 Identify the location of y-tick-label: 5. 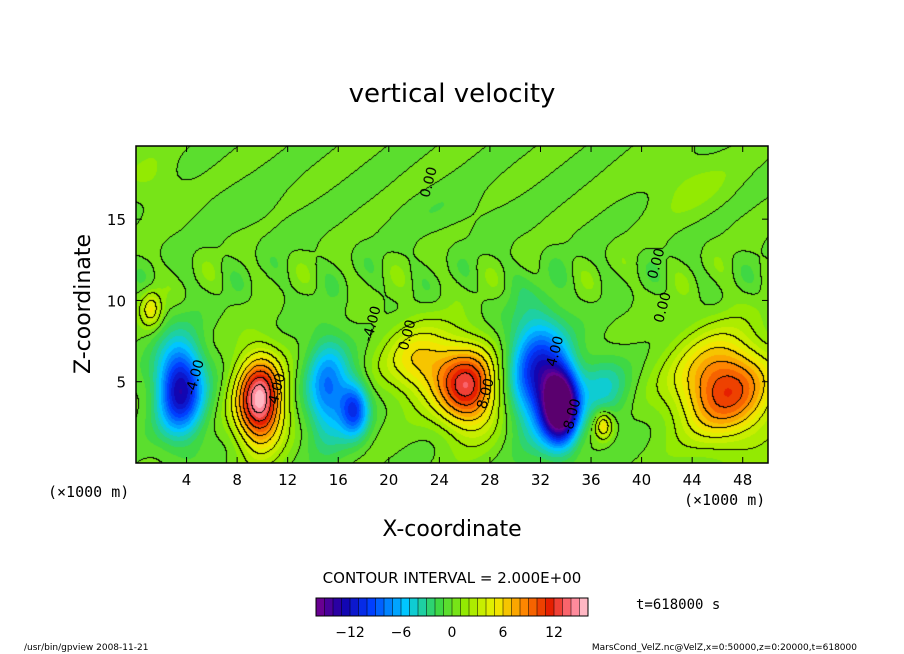
(121, 383).